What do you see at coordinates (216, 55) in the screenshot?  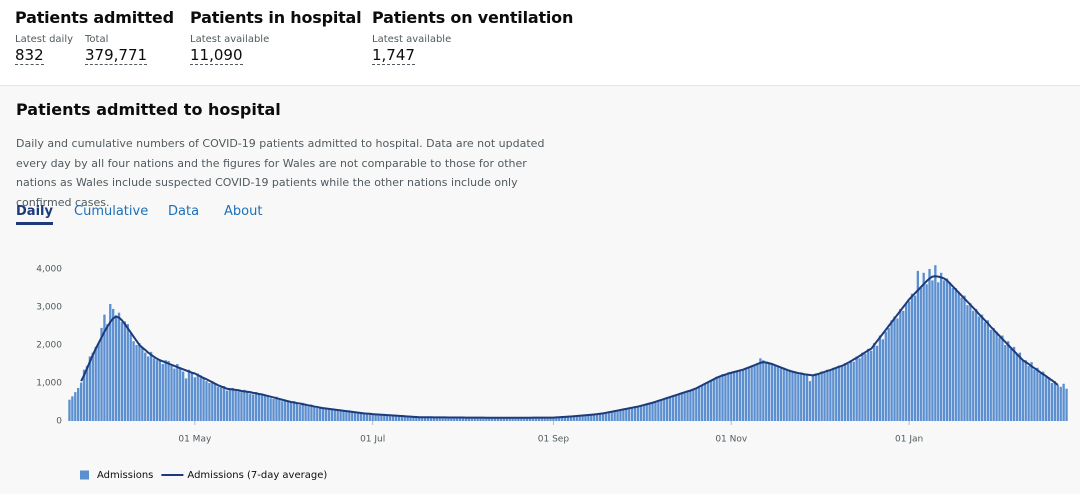 I see `metric-value: 11,090` at bounding box center [216, 55].